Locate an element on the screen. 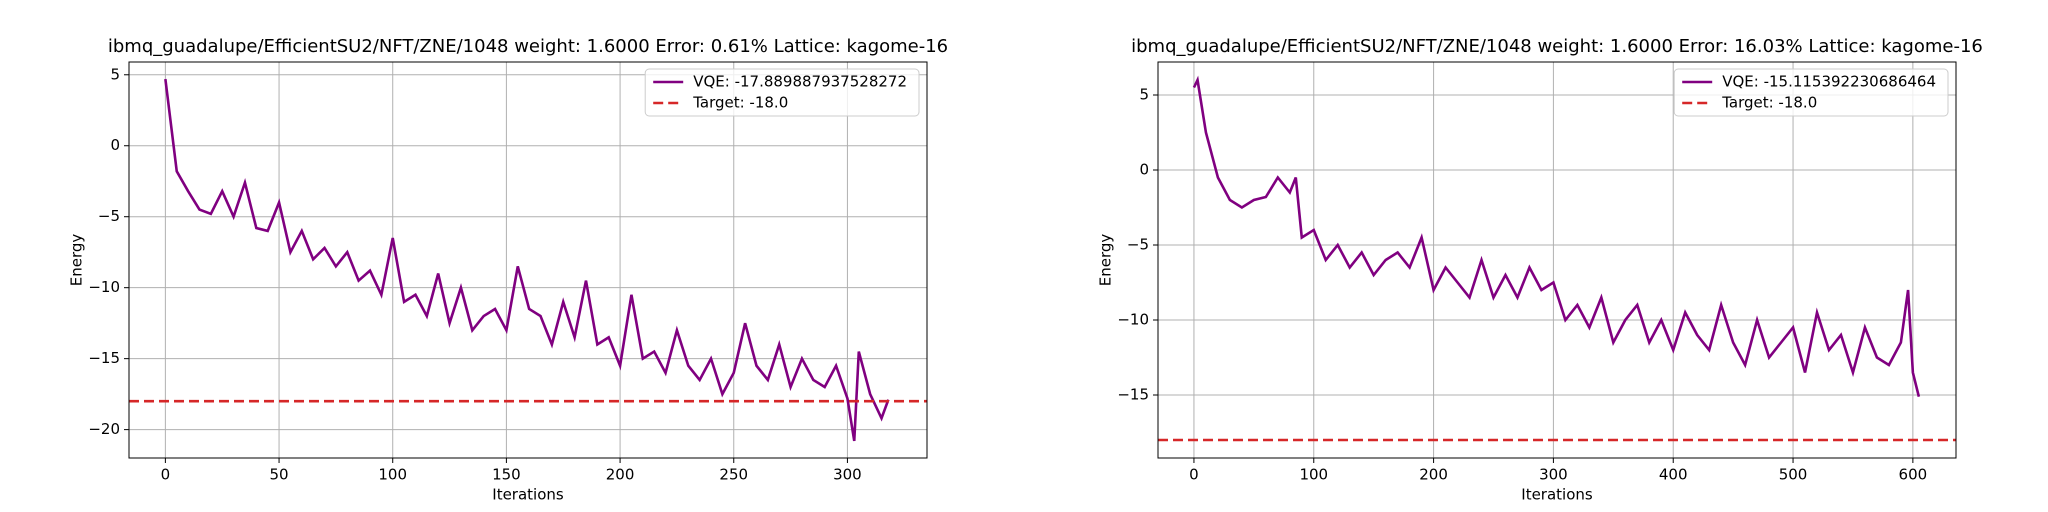 This screenshot has width=2048, height=512. x-tick-label: 600 is located at coordinates (1913, 475).